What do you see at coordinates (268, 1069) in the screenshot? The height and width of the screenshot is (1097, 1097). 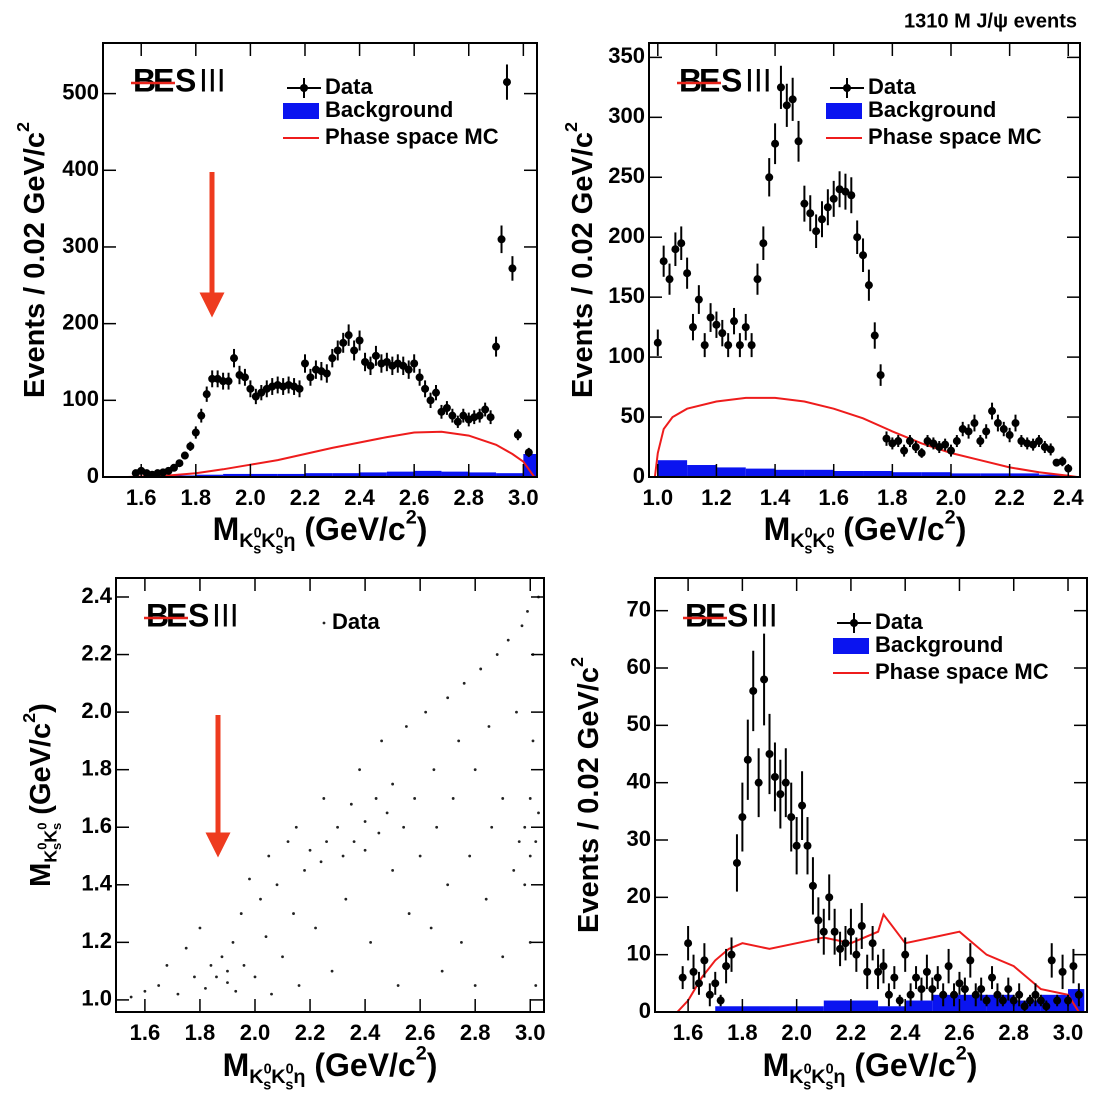 I see `axis-title-part: 0` at bounding box center [268, 1069].